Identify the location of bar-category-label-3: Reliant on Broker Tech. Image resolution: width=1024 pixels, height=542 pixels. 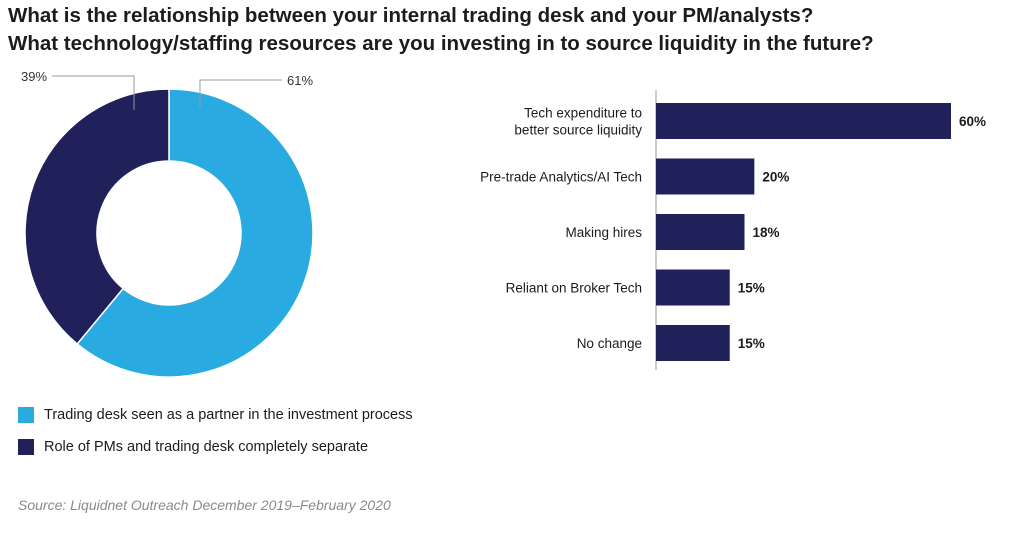
(574, 288).